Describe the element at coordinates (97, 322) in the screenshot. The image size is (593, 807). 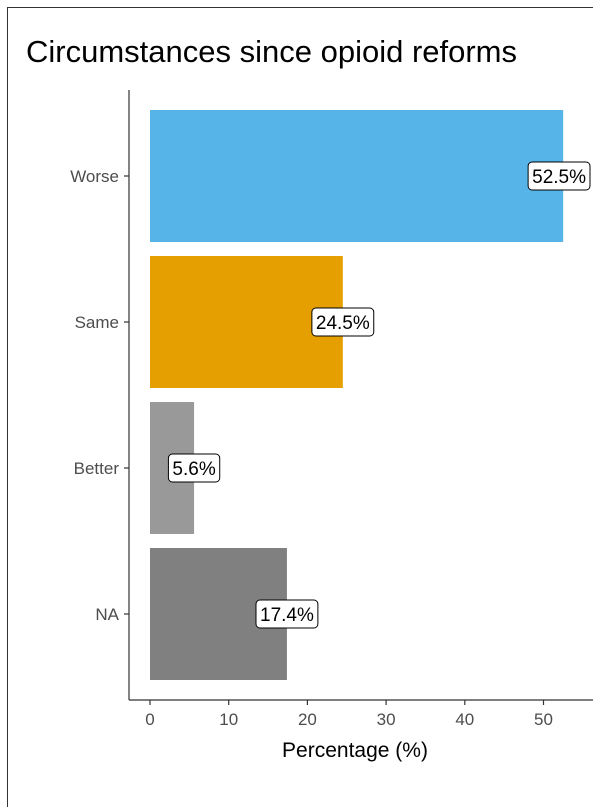
I see `y-tick-label-same: Same` at that location.